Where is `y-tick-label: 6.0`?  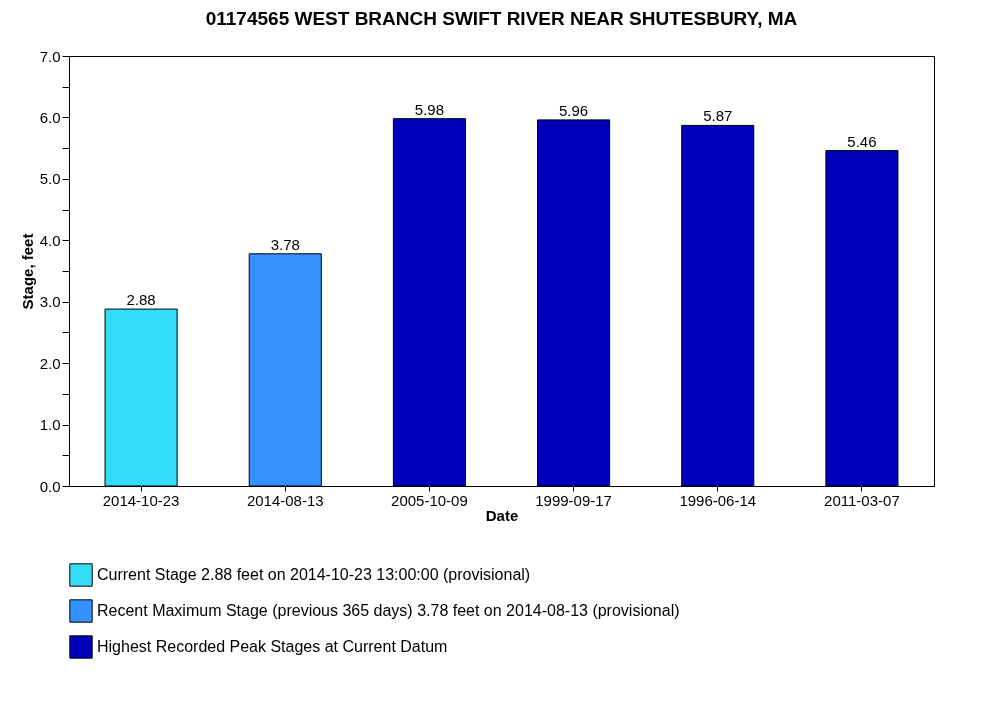 y-tick-label: 6.0 is located at coordinates (50, 117).